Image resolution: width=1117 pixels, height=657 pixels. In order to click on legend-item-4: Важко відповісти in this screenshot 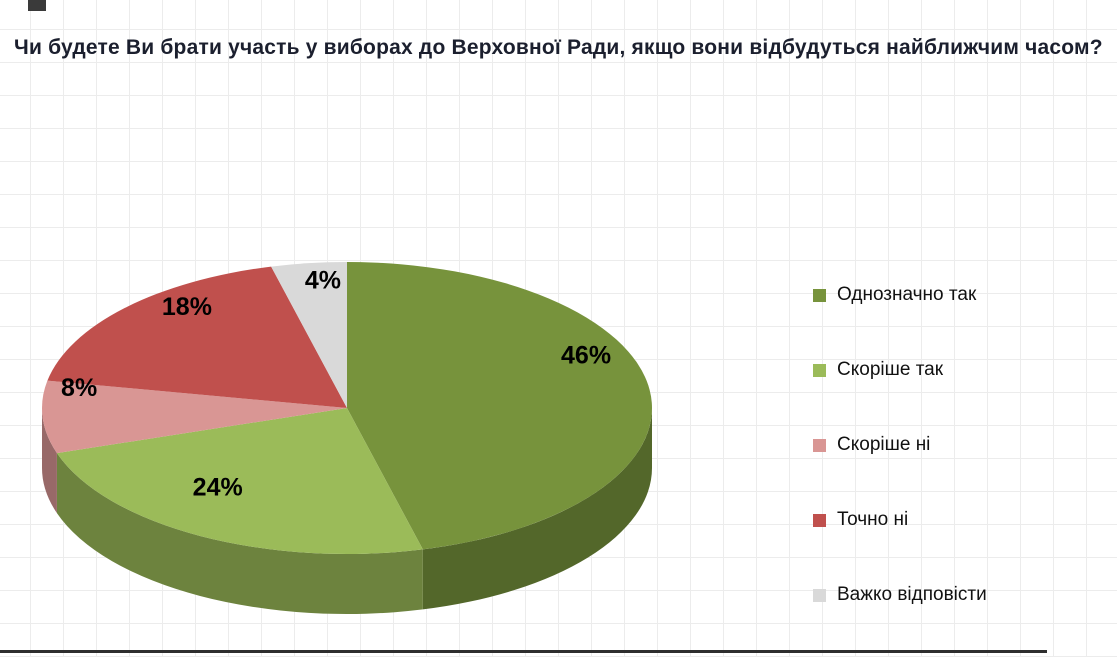, I will do `click(900, 595)`.